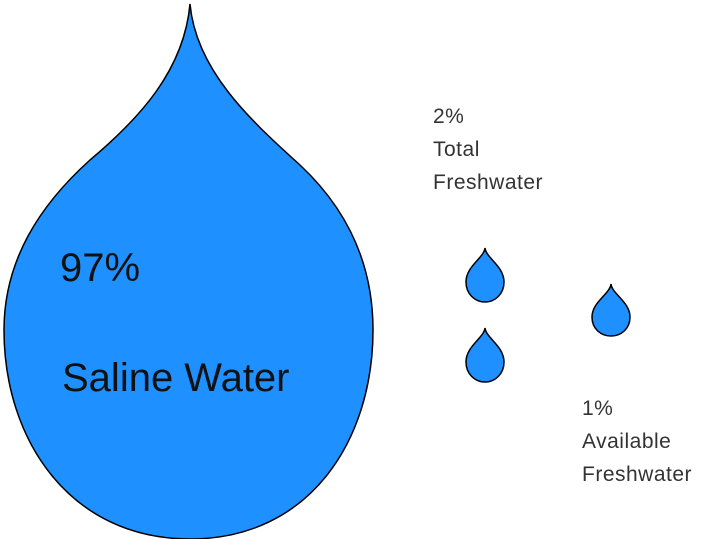 The height and width of the screenshot is (539, 720). What do you see at coordinates (627, 441) in the screenshot?
I see `available-freshwater-line1: Available` at bounding box center [627, 441].